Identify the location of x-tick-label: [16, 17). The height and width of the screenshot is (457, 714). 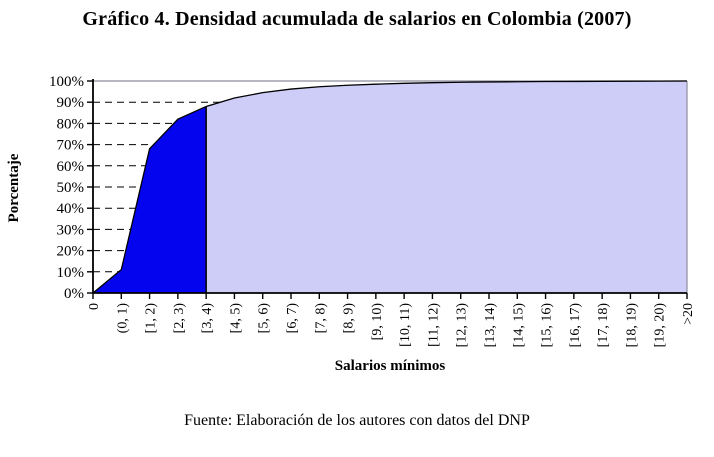
(575, 325).